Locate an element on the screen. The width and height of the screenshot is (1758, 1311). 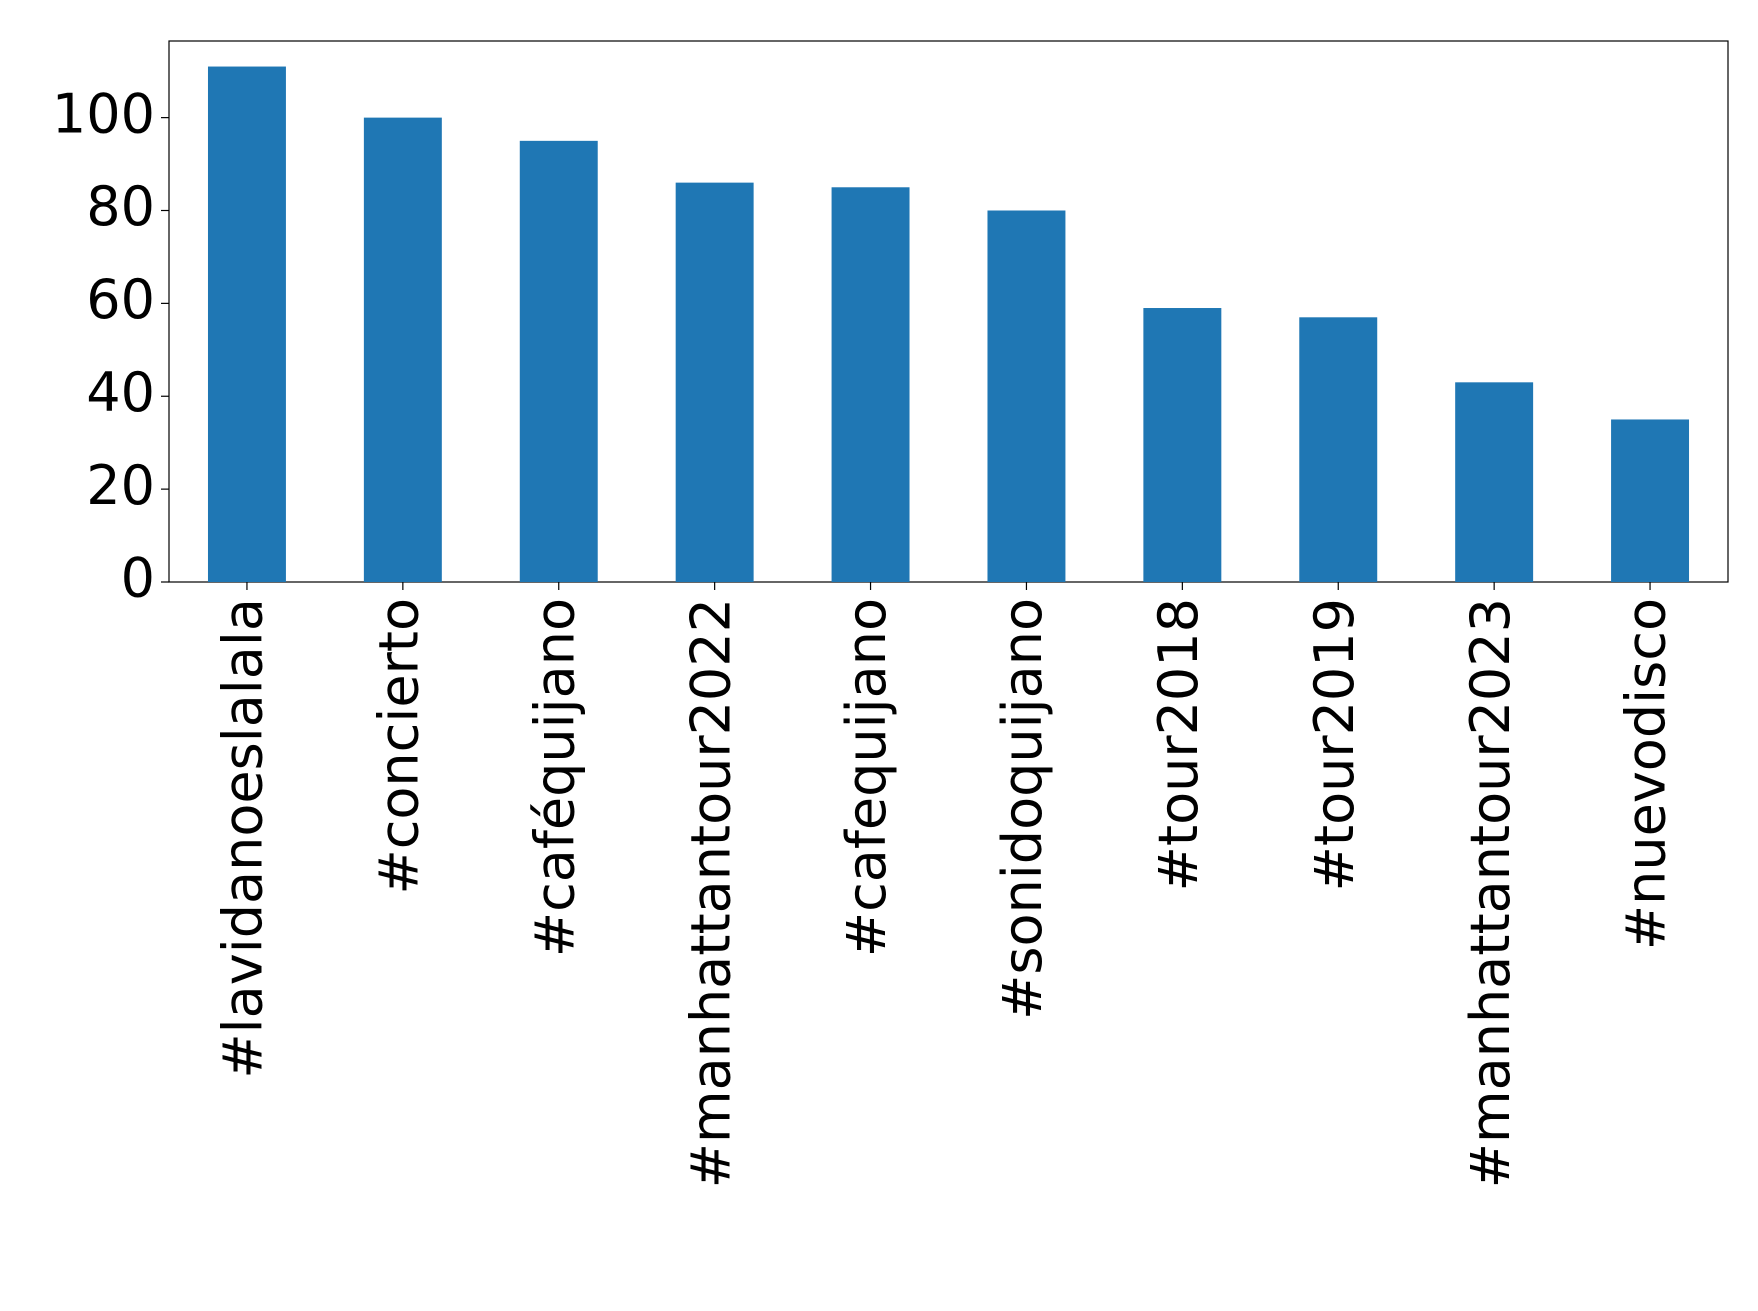
x-tick-label: #tour2019 is located at coordinates (1334, 744).